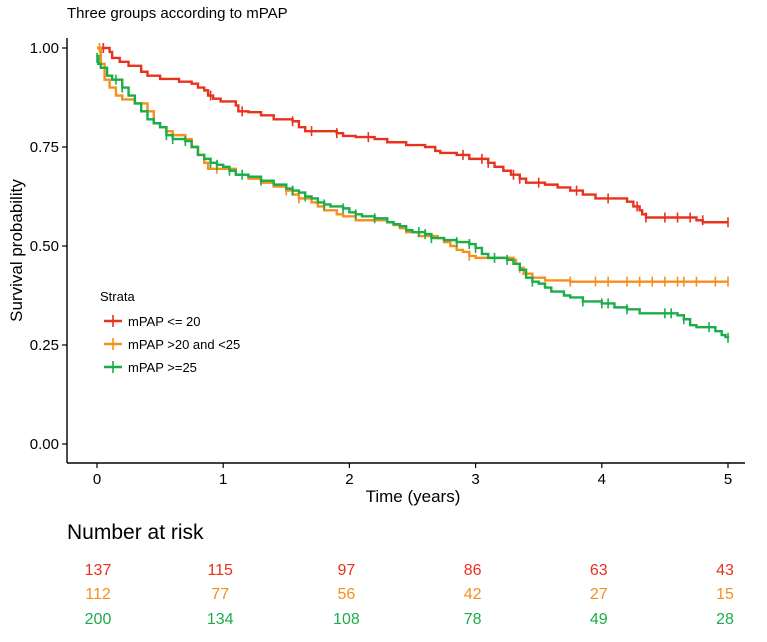 Image resolution: width=767 pixels, height=642 pixels. What do you see at coordinates (117, 296) in the screenshot?
I see `legend-title: Strata` at bounding box center [117, 296].